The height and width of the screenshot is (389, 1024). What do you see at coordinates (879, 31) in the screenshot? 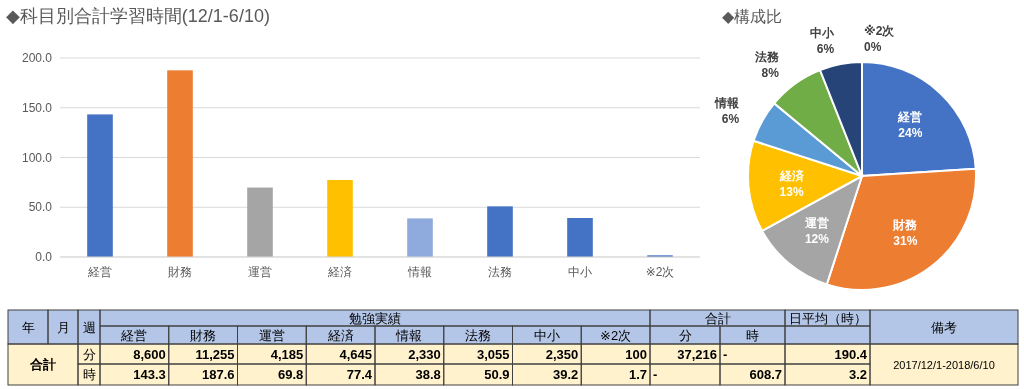
I see `category-label: ※2次` at bounding box center [879, 31].